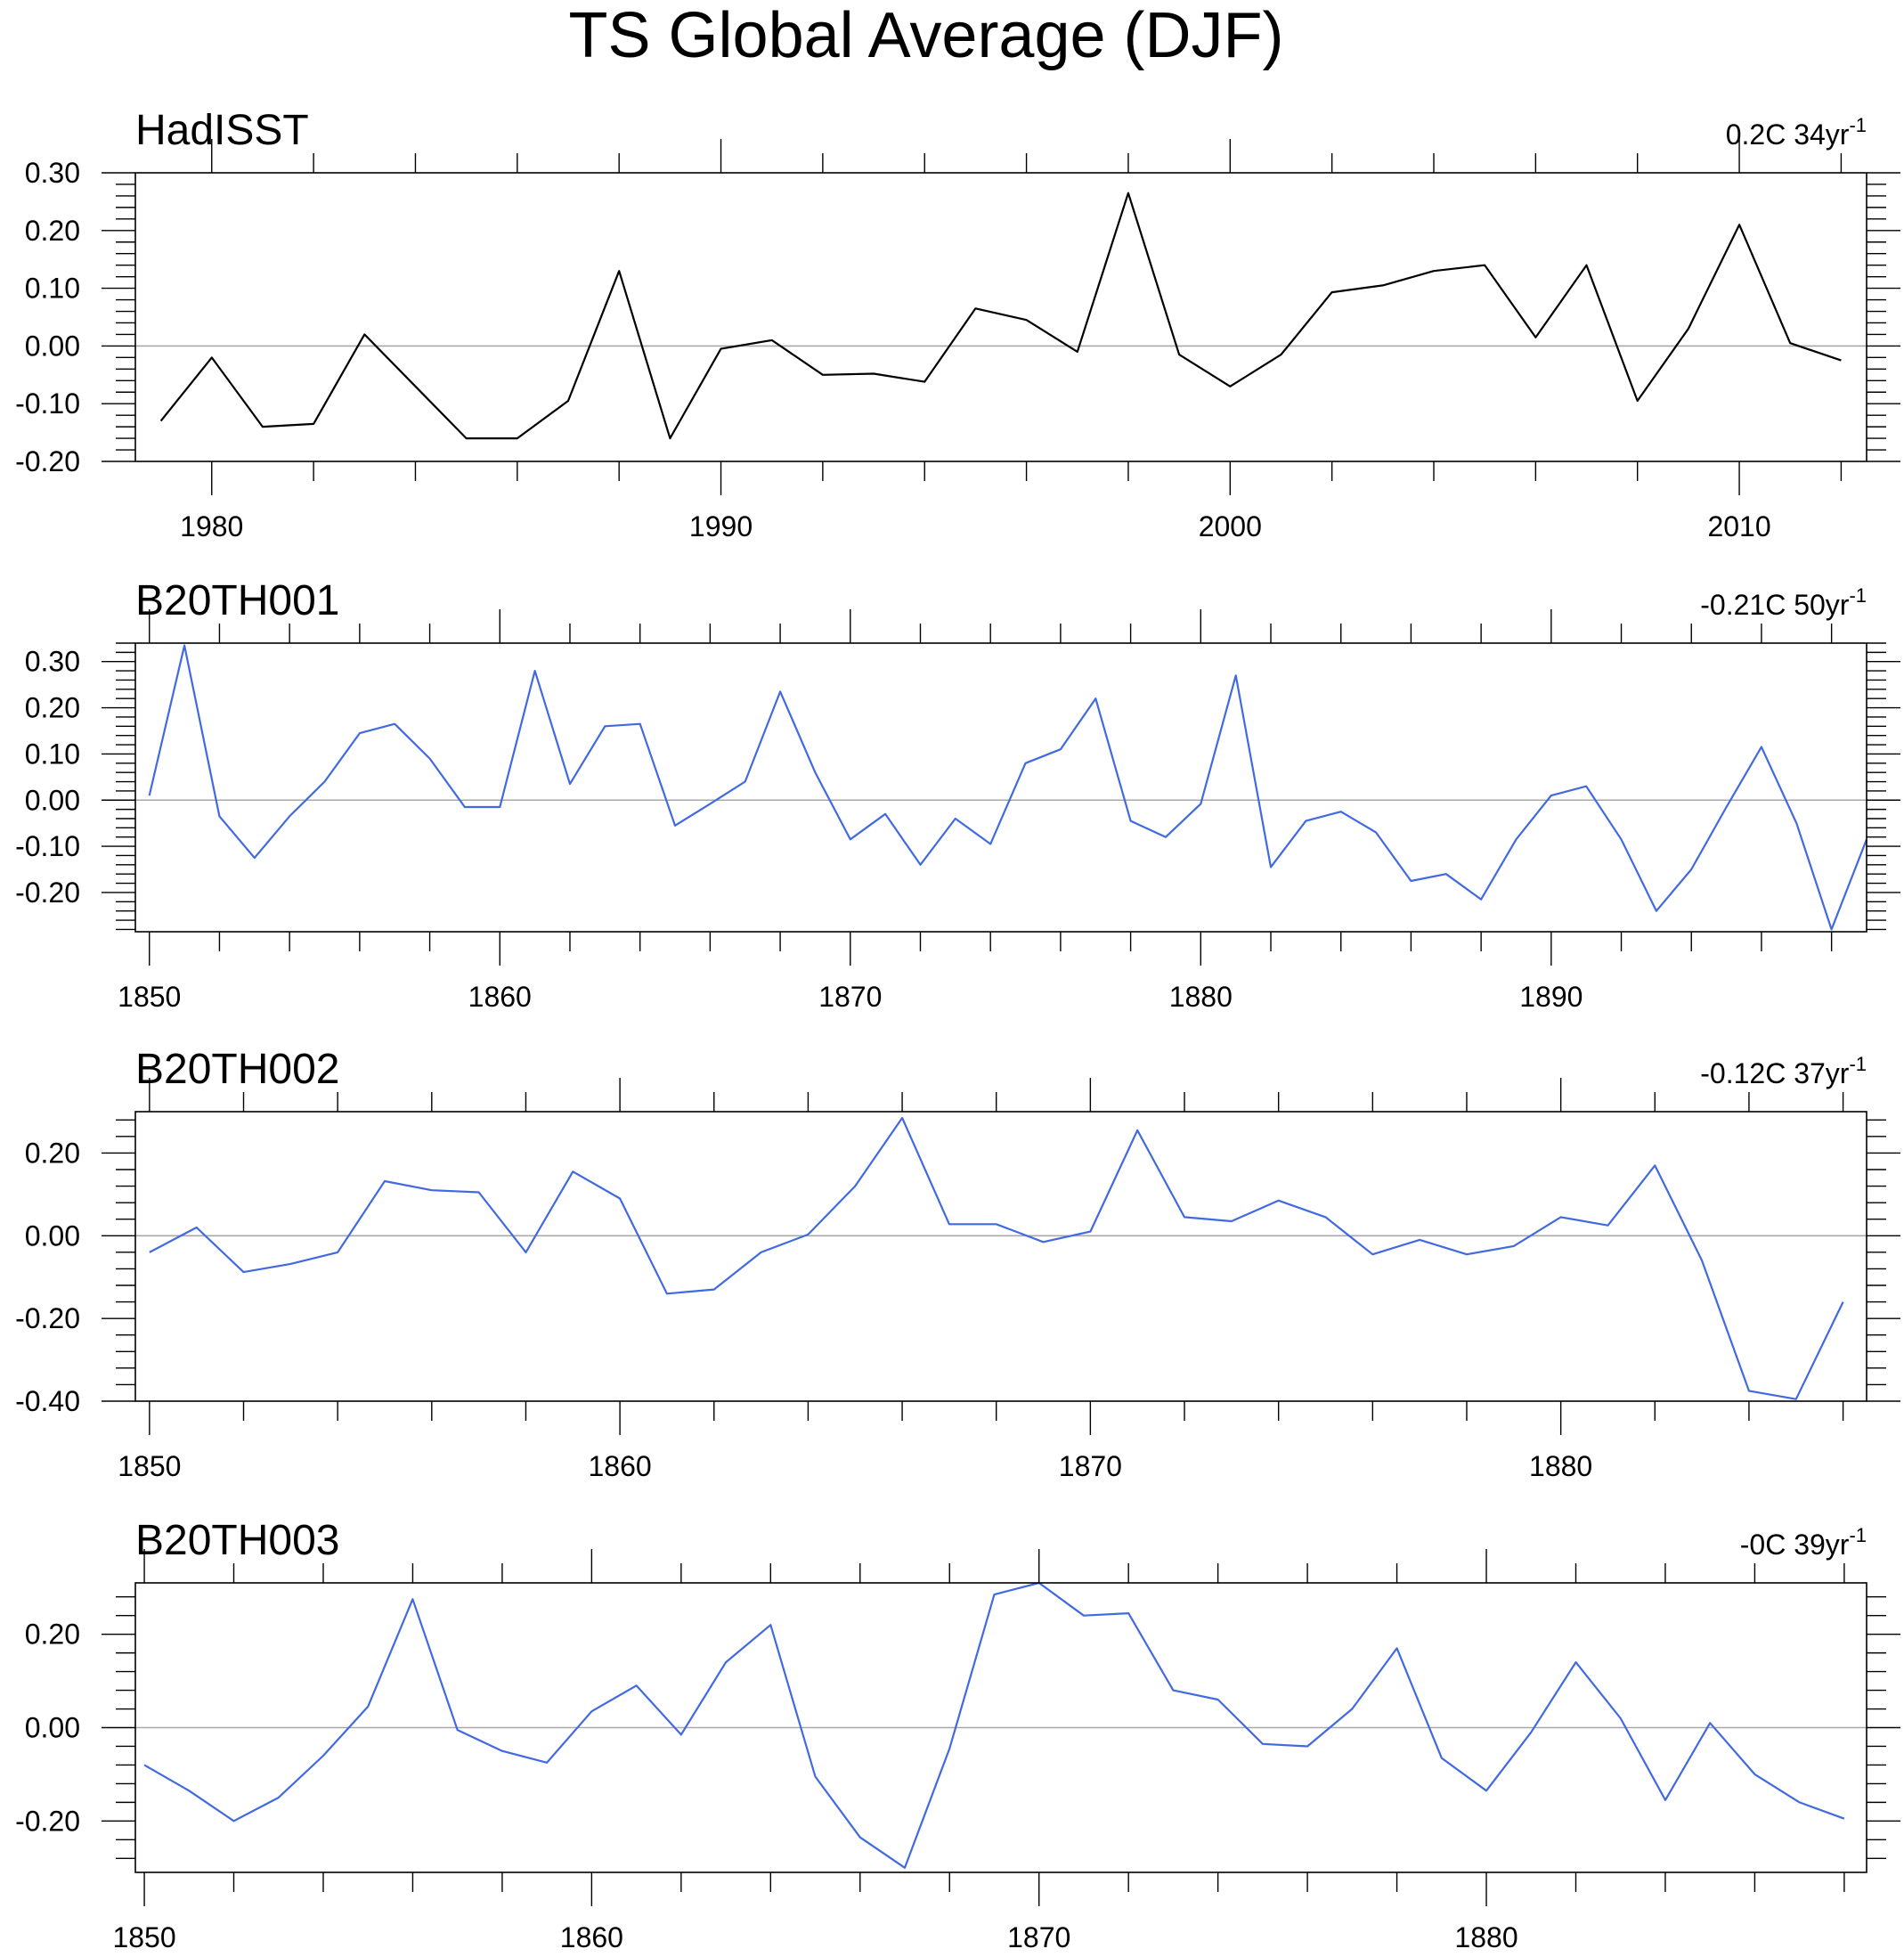  What do you see at coordinates (1783, 1071) in the screenshot?
I see `trend-label: -0.12C 37yr-1` at bounding box center [1783, 1071].